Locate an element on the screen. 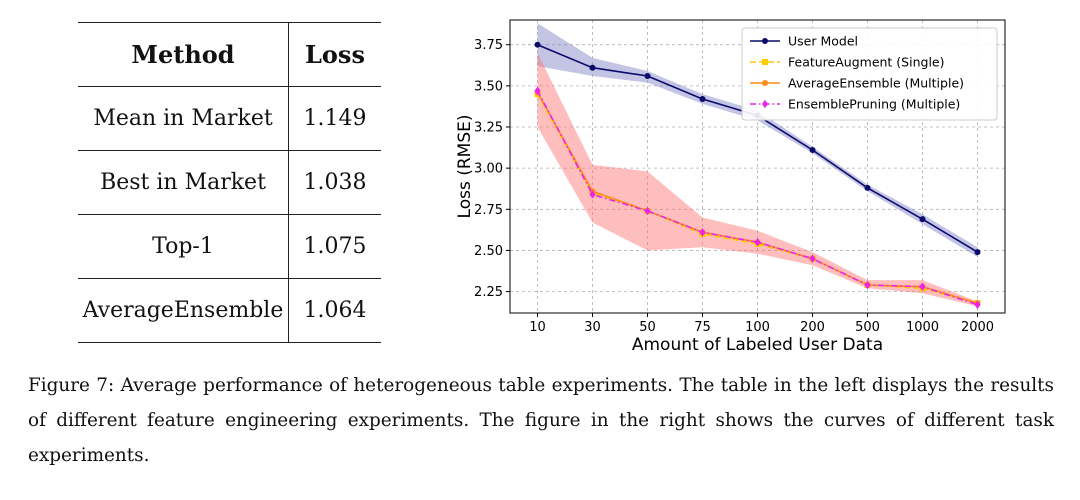  y-tick-label: 2.25 is located at coordinates (488, 292).